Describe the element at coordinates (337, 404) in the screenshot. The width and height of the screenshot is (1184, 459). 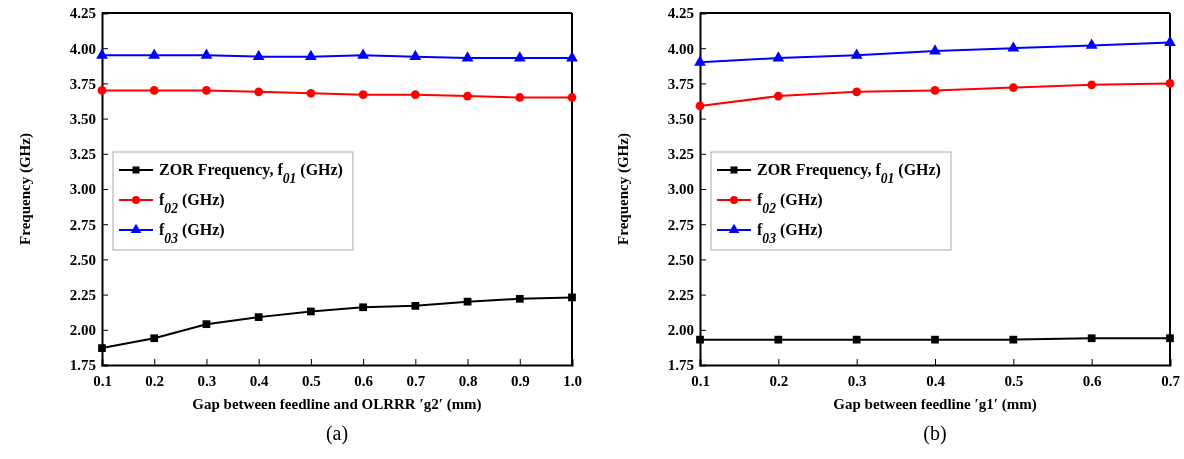
I see `x-axis-title: Gap between feedline and OLRRR ′g2′ (mm)` at that location.